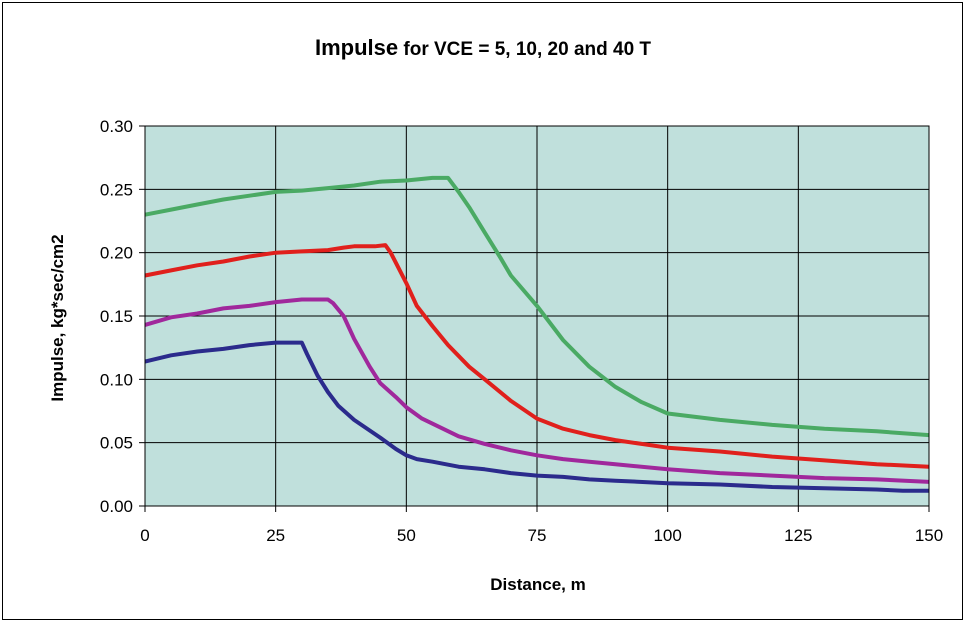 This screenshot has width=967, height=624. Describe the element at coordinates (116, 506) in the screenshot. I see `y-tick-label: 0.00` at that location.